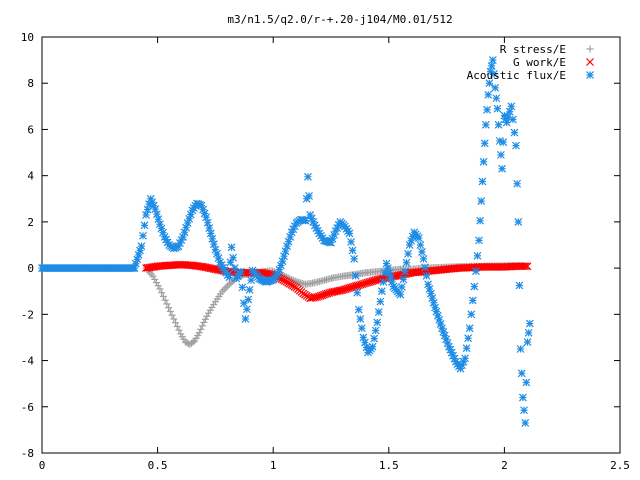 The image size is (640, 480). What do you see at coordinates (30, 83) in the screenshot?
I see `y-tick-label: 8` at bounding box center [30, 83].